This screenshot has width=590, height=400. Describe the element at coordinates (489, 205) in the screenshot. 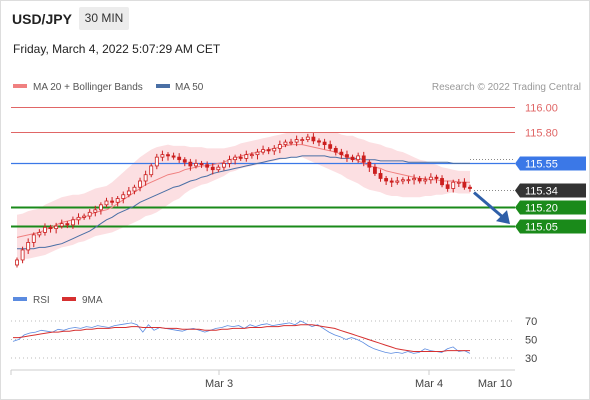

I see `forecast-arrow-shaft` at that location.